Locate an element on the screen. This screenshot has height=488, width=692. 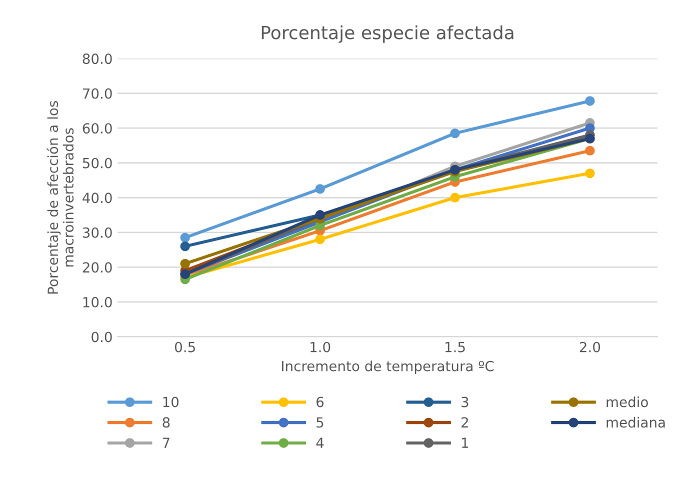
x-tick-label: 1.0 is located at coordinates (320, 347).